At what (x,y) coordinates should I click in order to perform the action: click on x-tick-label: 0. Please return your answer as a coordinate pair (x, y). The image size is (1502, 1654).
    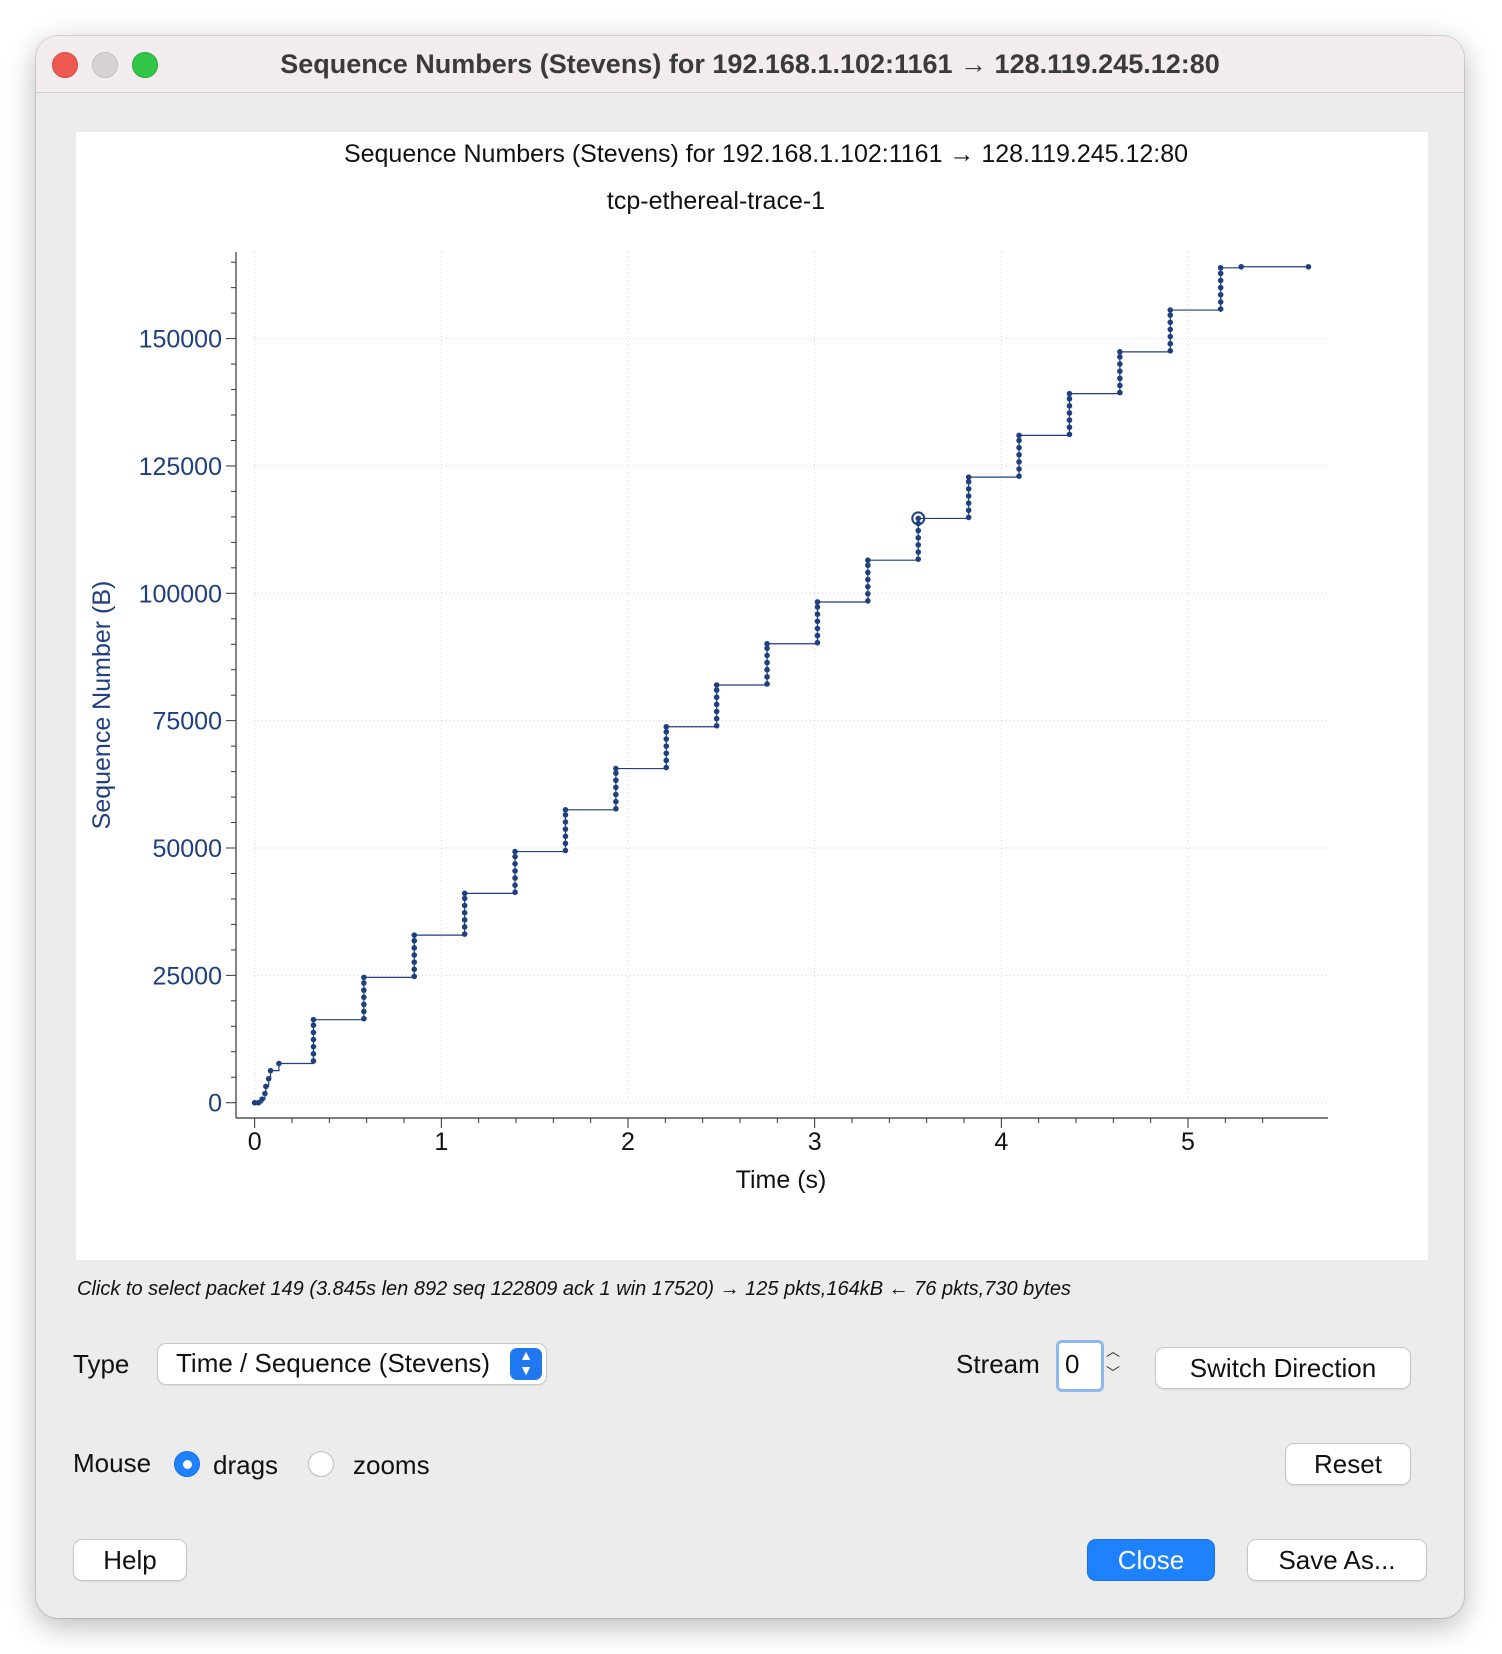
    Looking at the image, I should click on (255, 1142).